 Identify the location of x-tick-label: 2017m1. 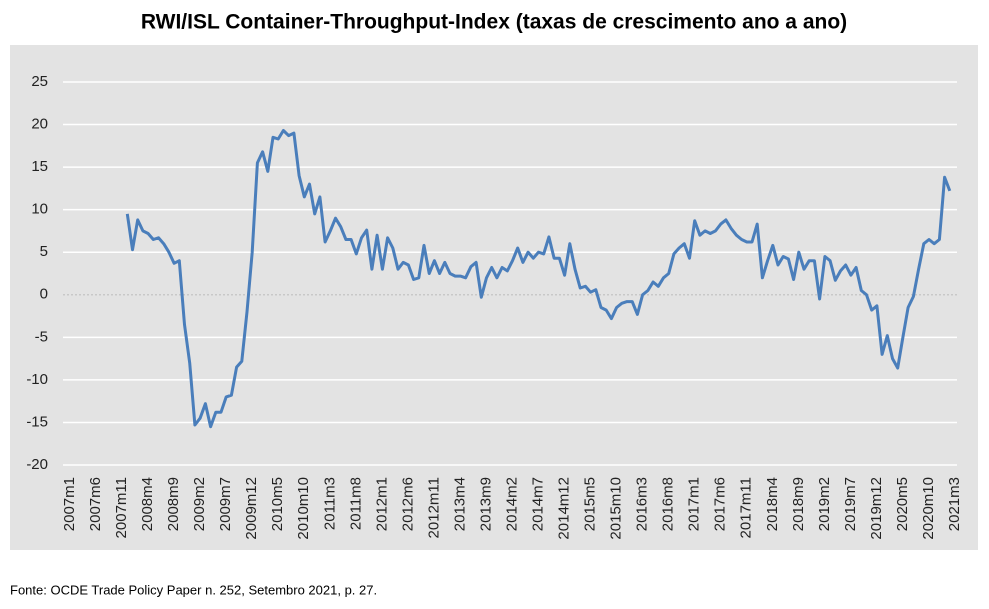
(694, 504).